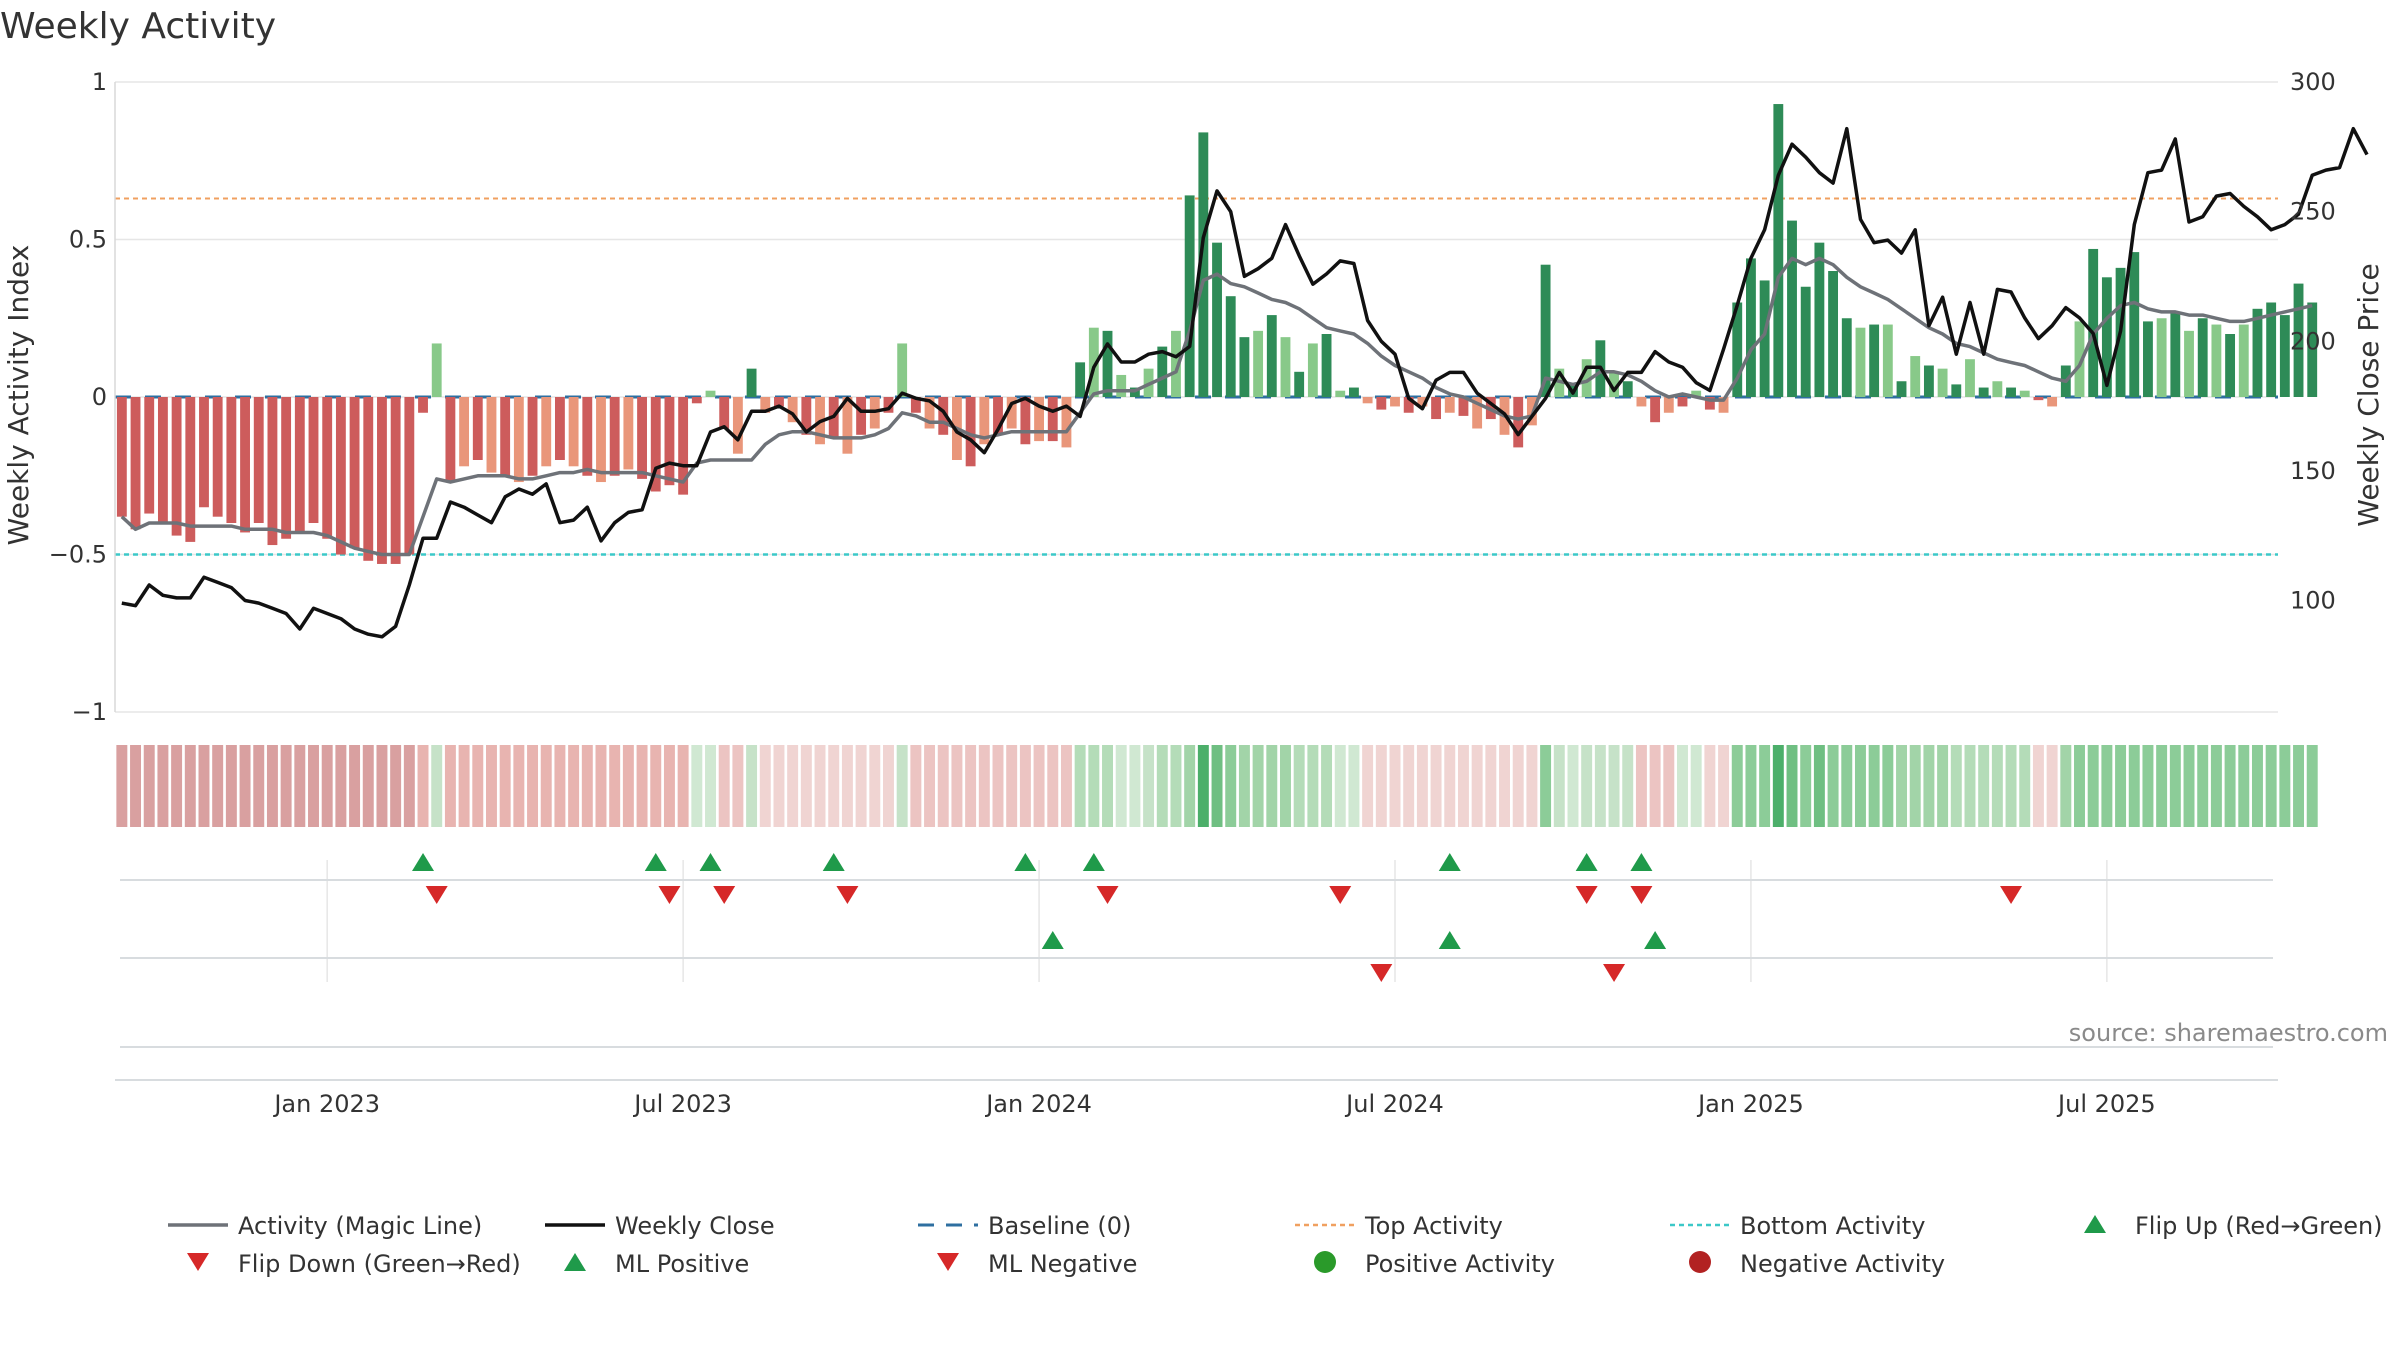  What do you see at coordinates (1832, 1226) in the screenshot?
I see `legend-label: Bottom Activity` at bounding box center [1832, 1226].